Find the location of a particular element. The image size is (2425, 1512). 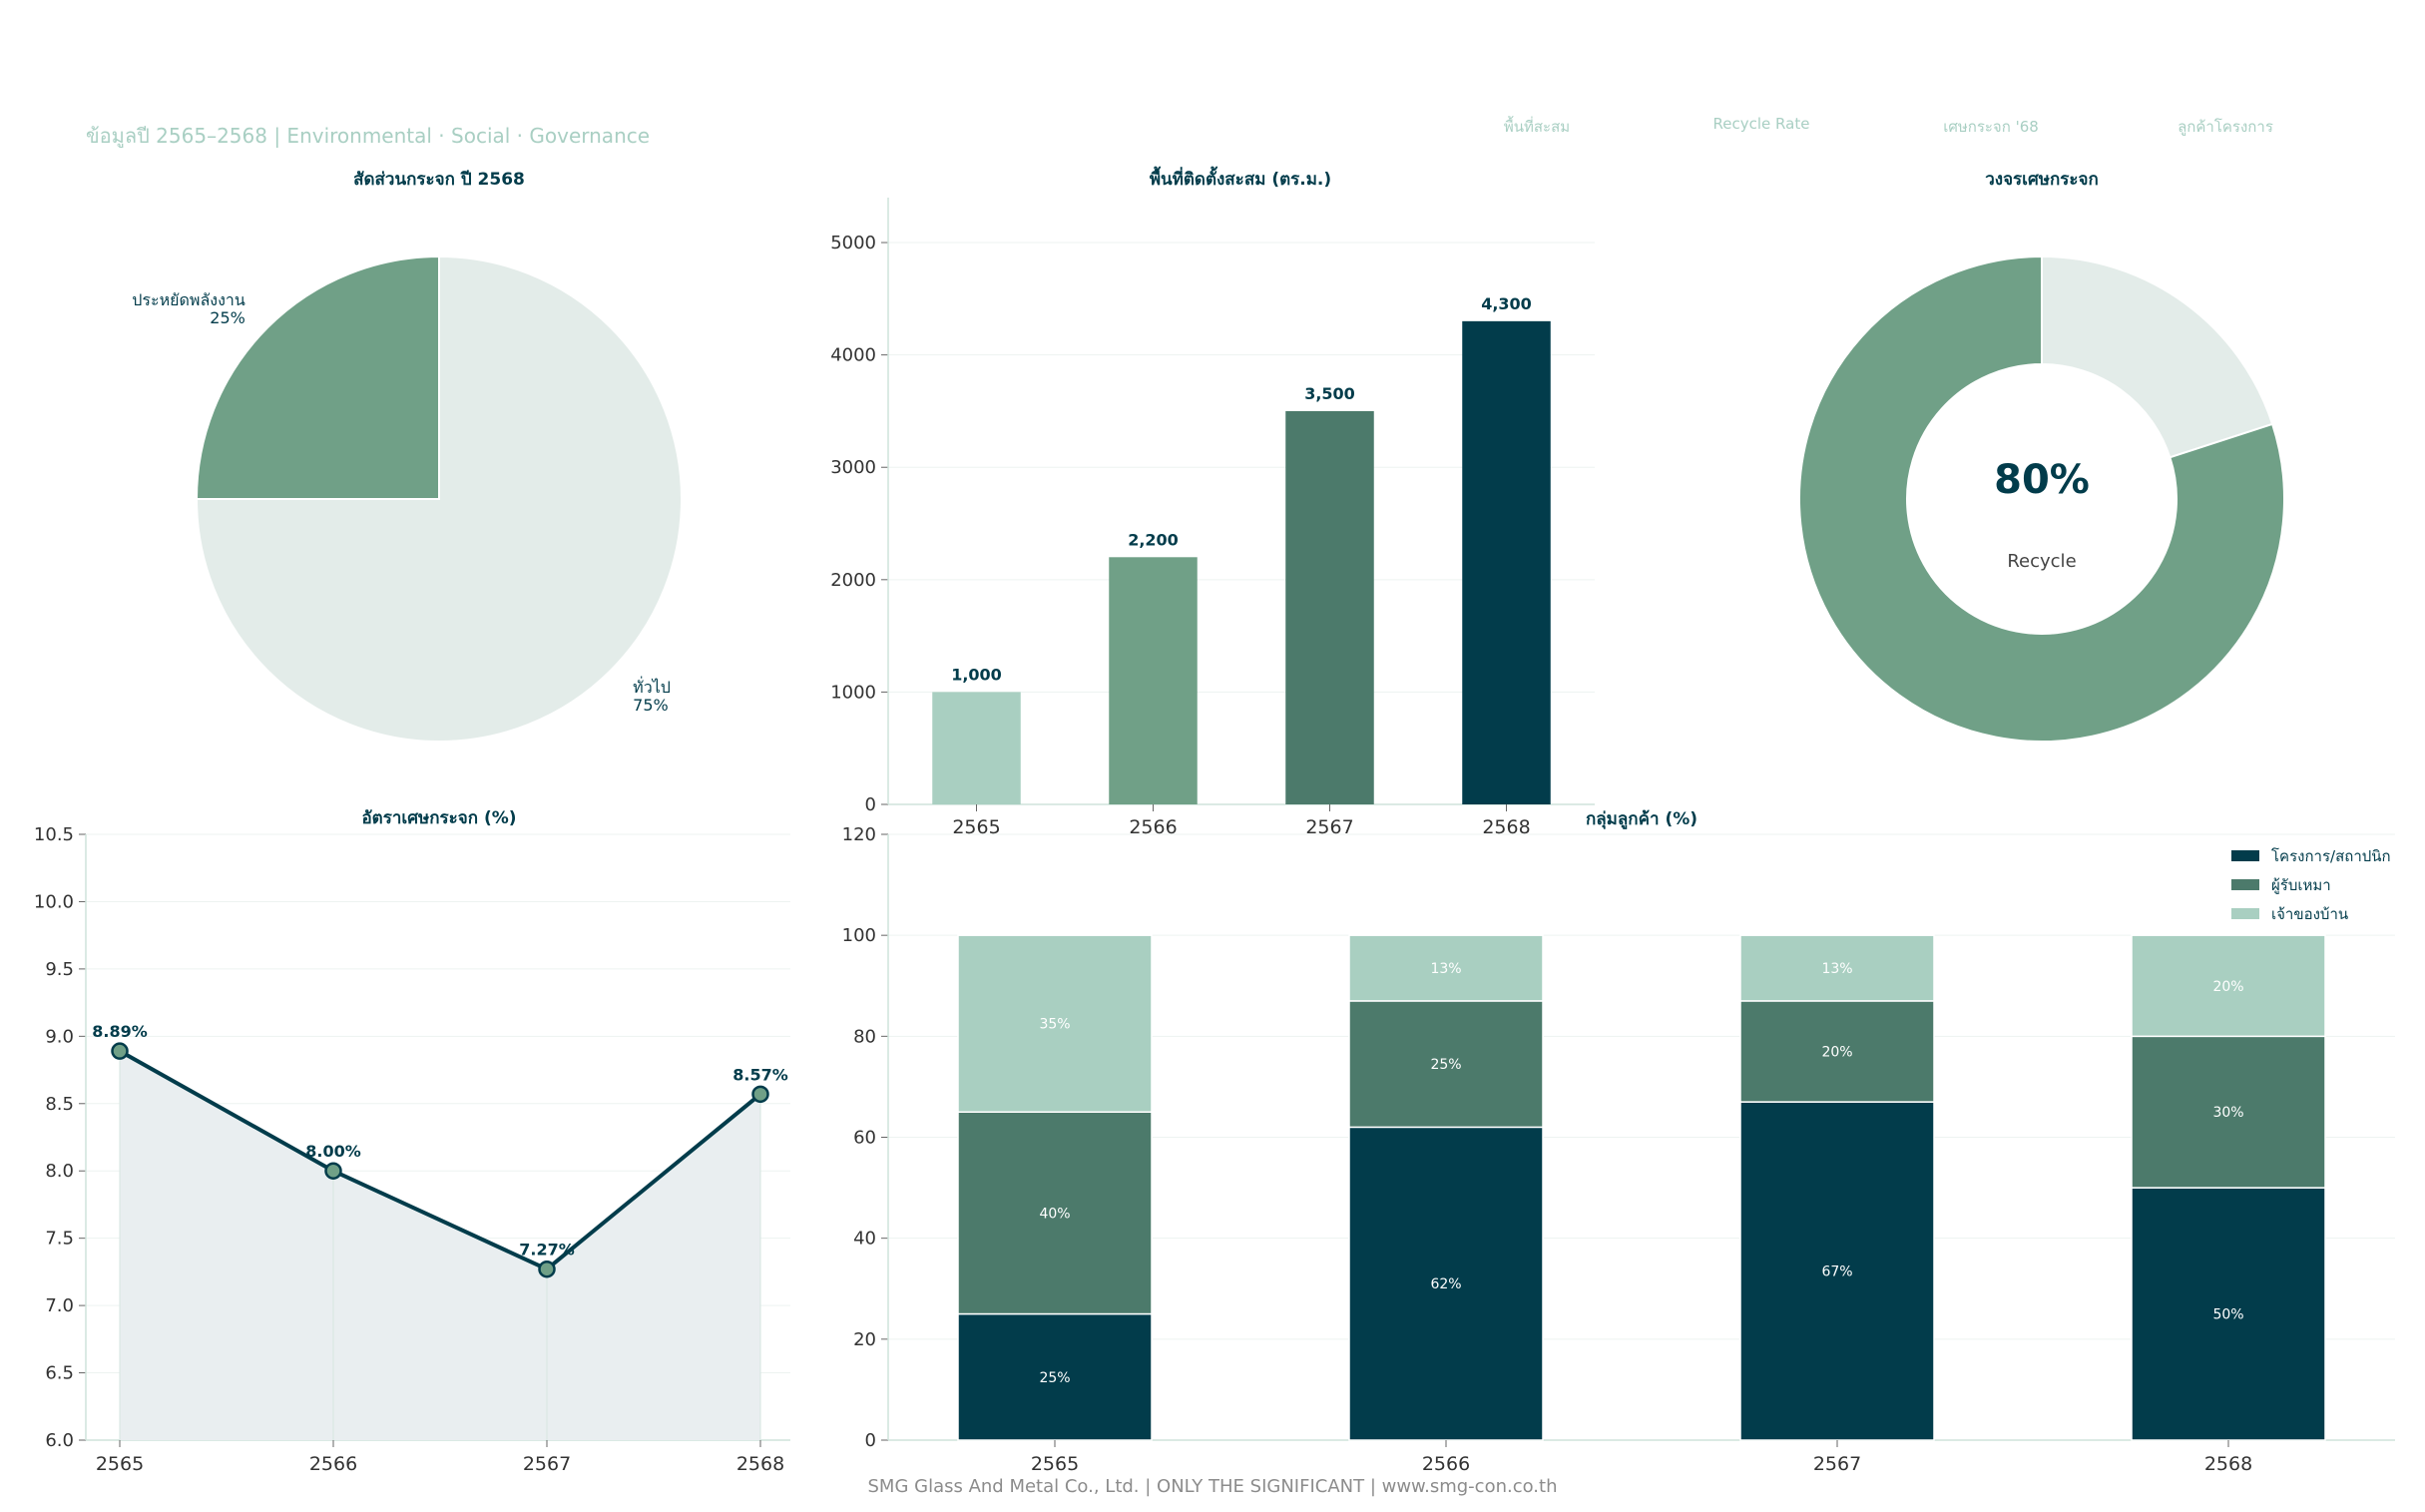

y-tick-label: 8.5 is located at coordinates (59, 1104).